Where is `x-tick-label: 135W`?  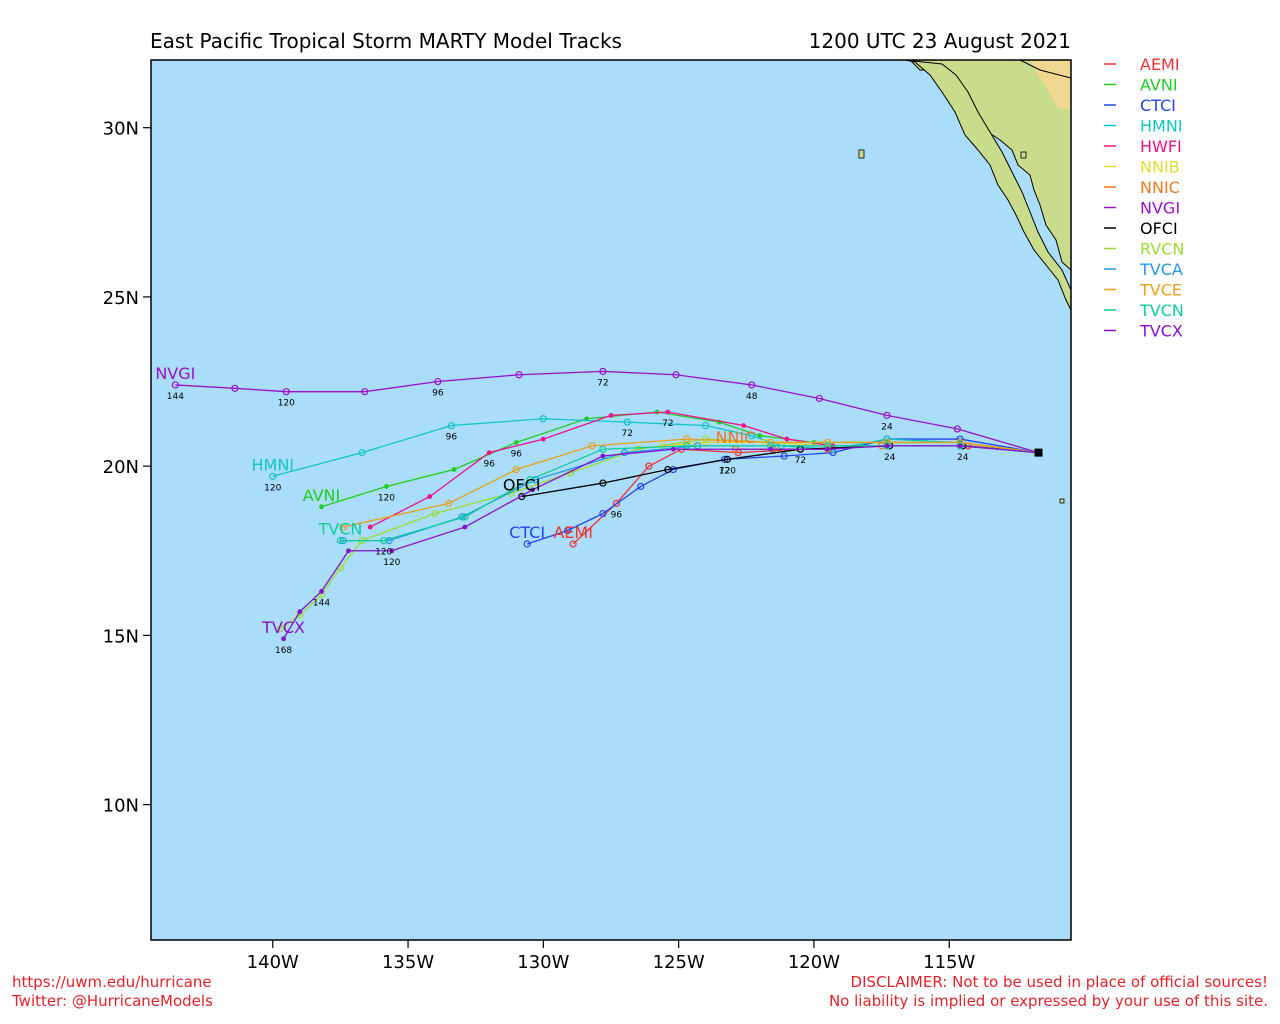
x-tick-label: 135W is located at coordinates (408, 962).